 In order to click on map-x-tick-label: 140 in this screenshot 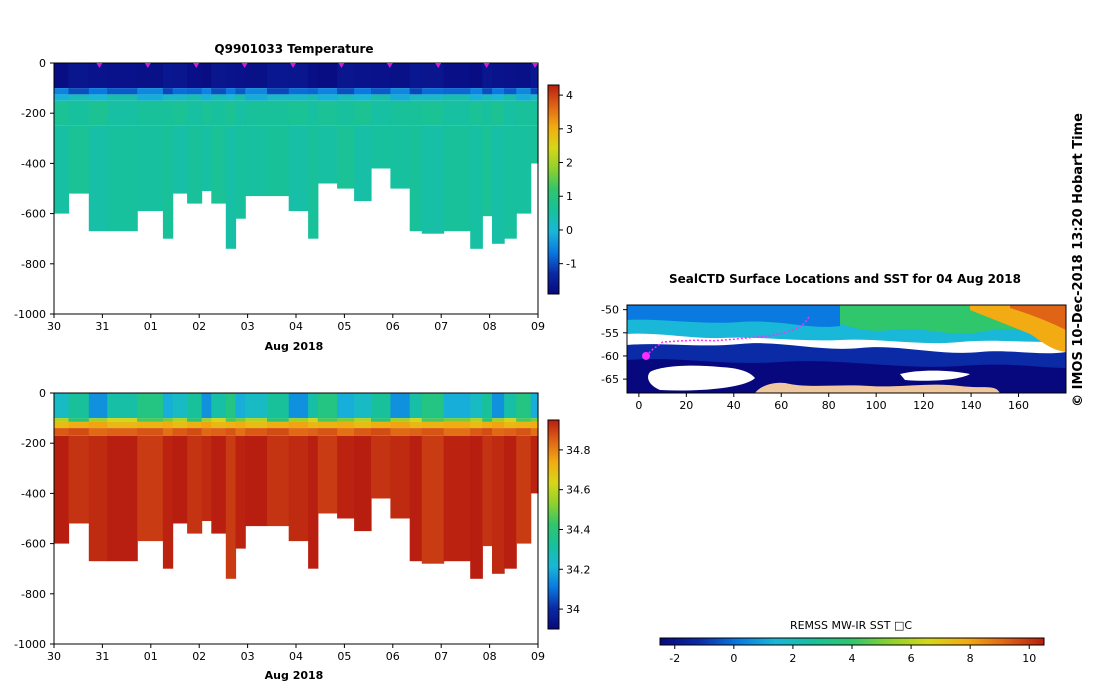, I will do `click(971, 405)`.